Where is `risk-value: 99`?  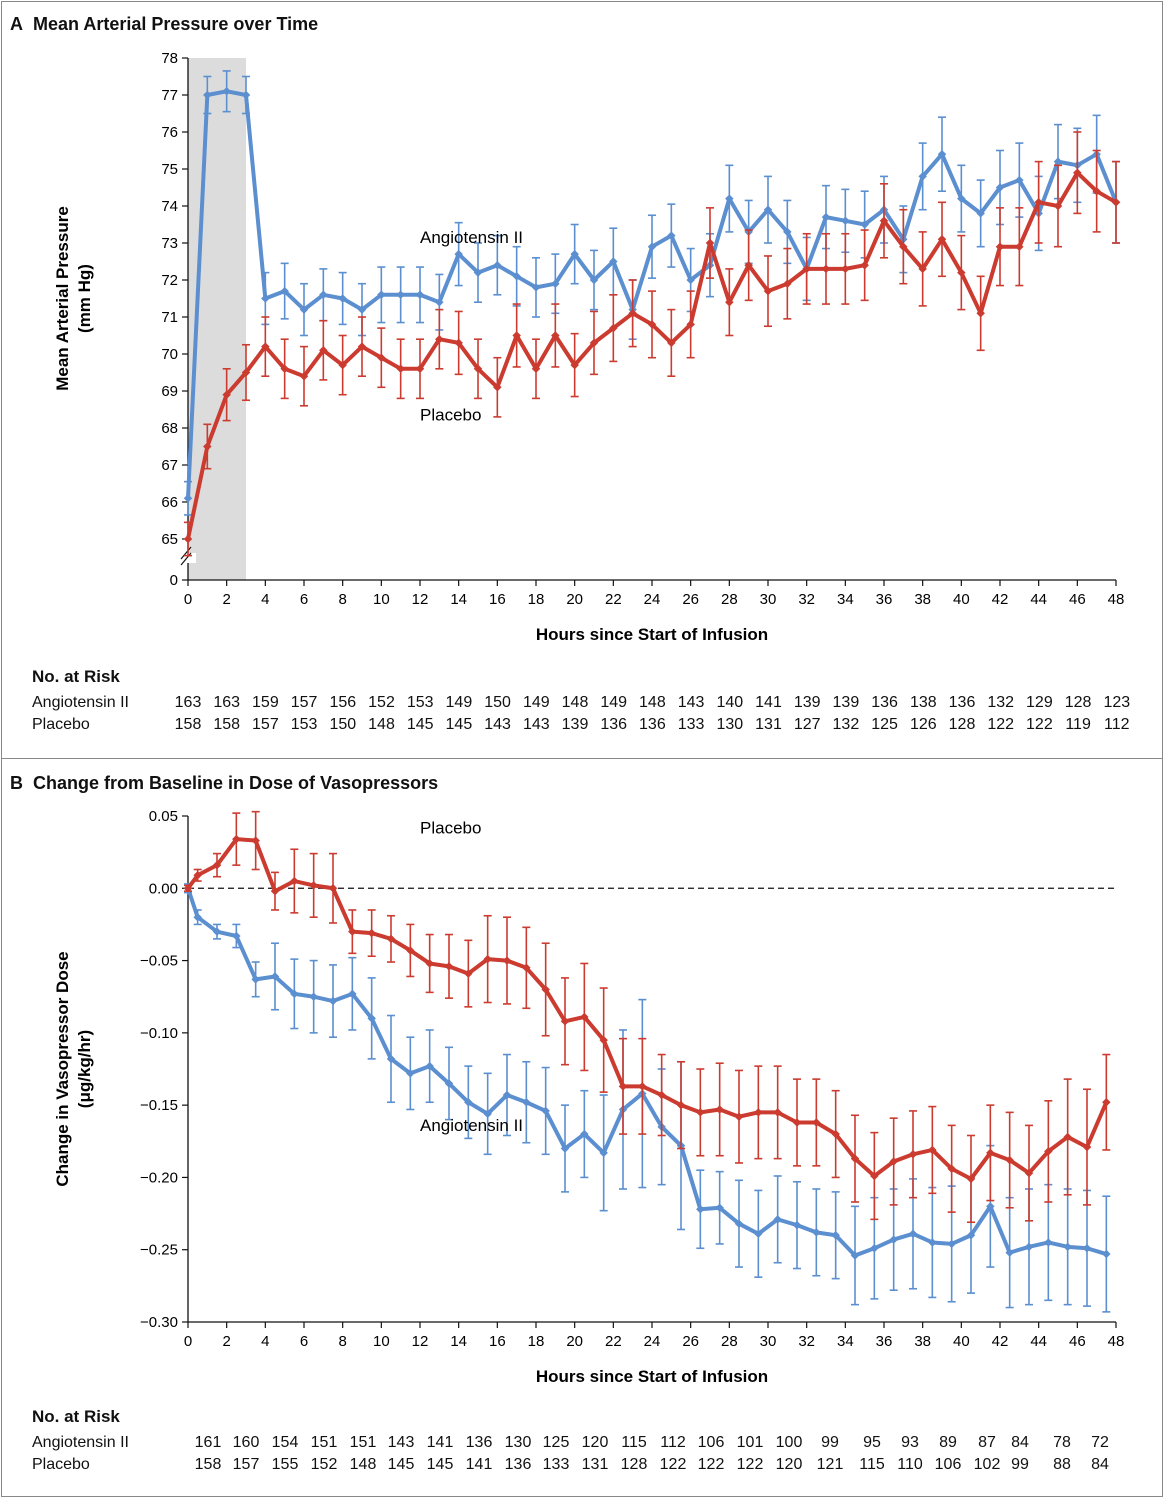
risk-value: 99 is located at coordinates (830, 1442).